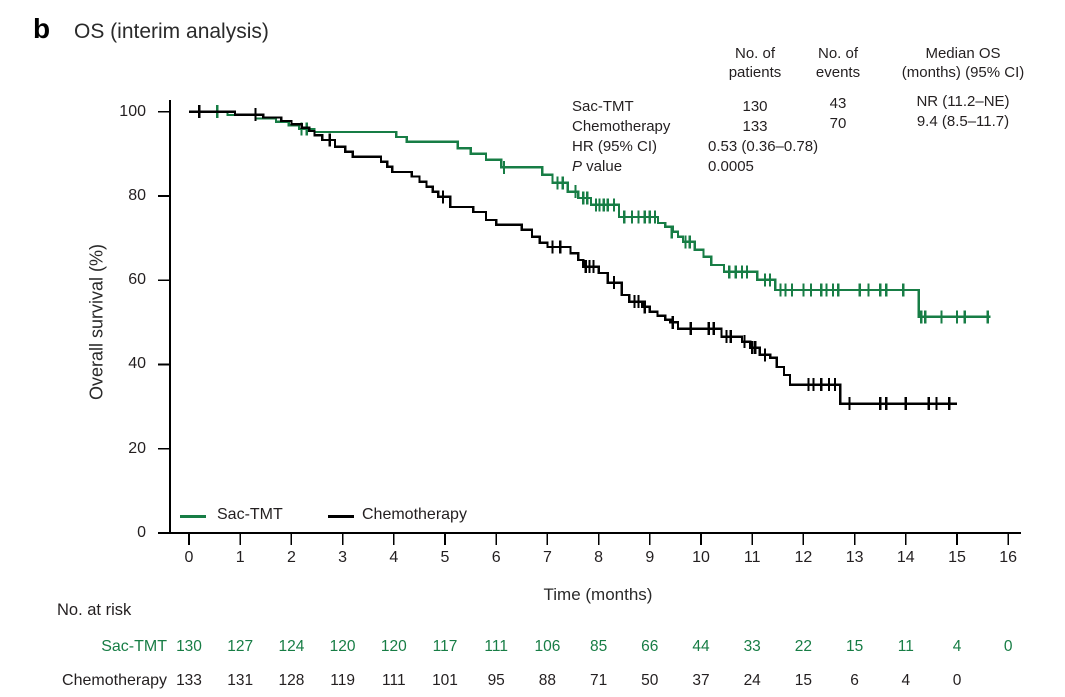 The height and width of the screenshot is (697, 1065). I want to click on at-risk-value: 37, so click(701, 680).